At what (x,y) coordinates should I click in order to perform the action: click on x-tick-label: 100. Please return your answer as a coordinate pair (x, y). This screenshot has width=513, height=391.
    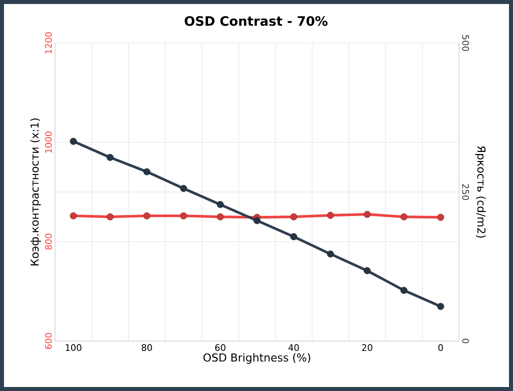
    Looking at the image, I should click on (74, 347).